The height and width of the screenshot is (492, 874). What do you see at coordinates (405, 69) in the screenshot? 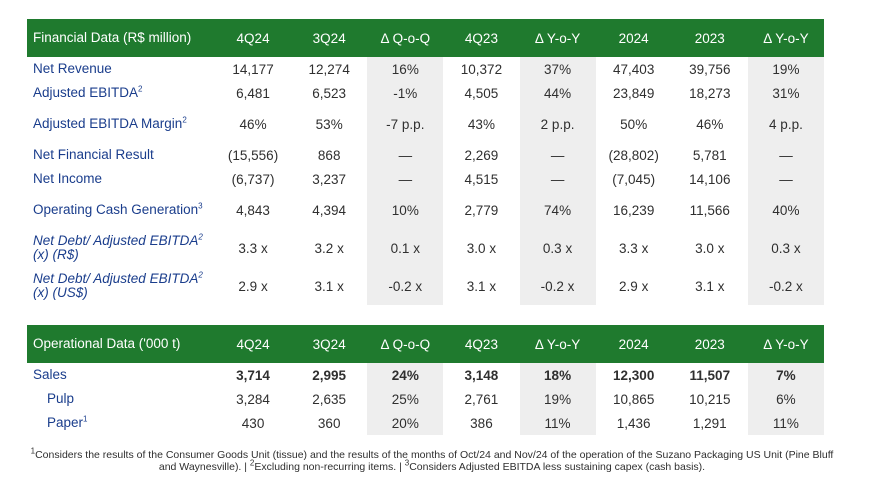
I see `table-cell: 16%` at bounding box center [405, 69].